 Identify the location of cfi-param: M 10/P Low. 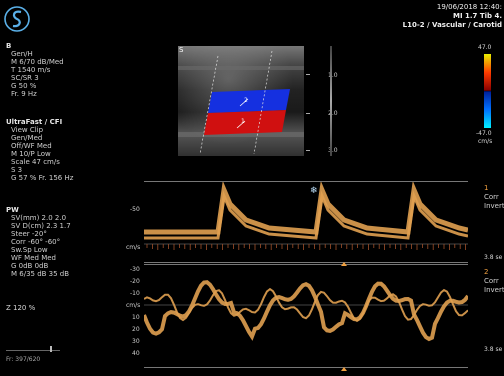
(31, 154).